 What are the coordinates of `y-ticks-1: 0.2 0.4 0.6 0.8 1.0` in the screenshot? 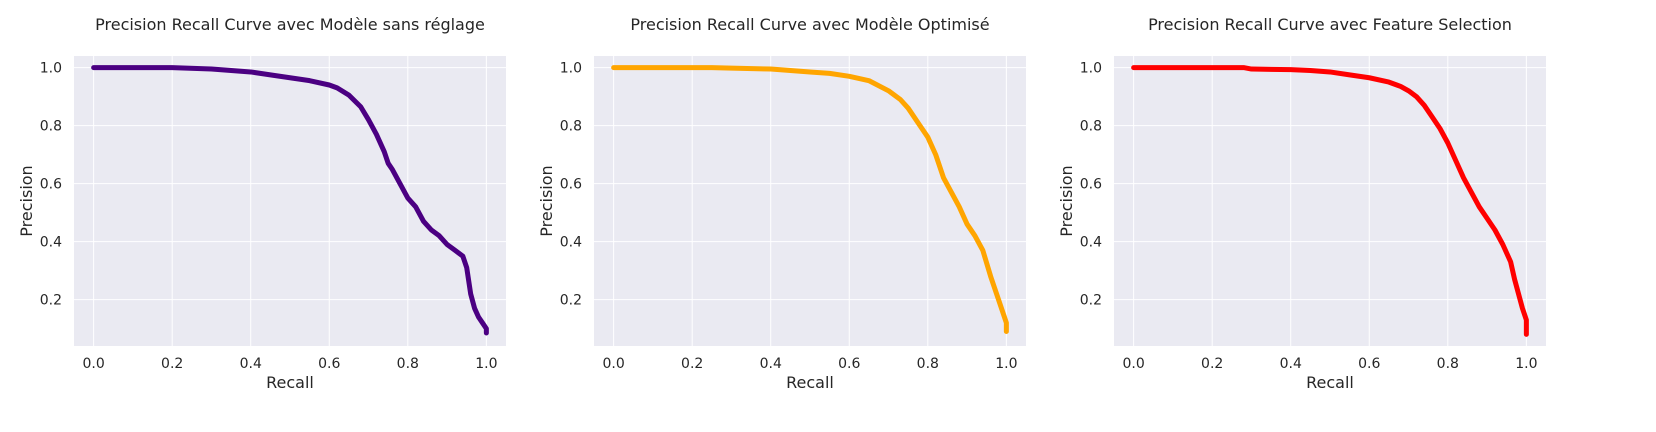 It's located at (51, 185).